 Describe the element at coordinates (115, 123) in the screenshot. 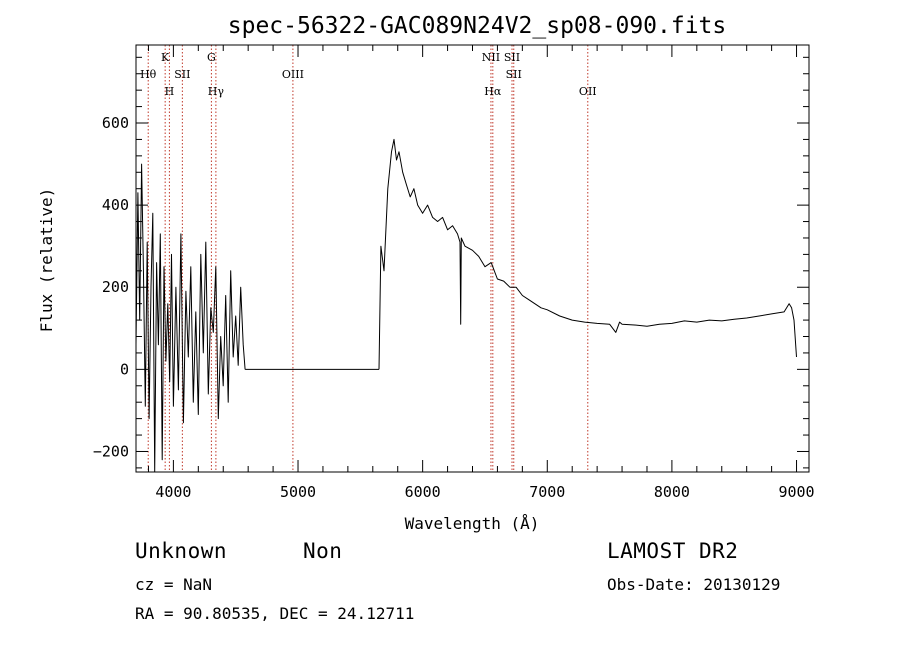

I see `y-tick-label: 600` at that location.